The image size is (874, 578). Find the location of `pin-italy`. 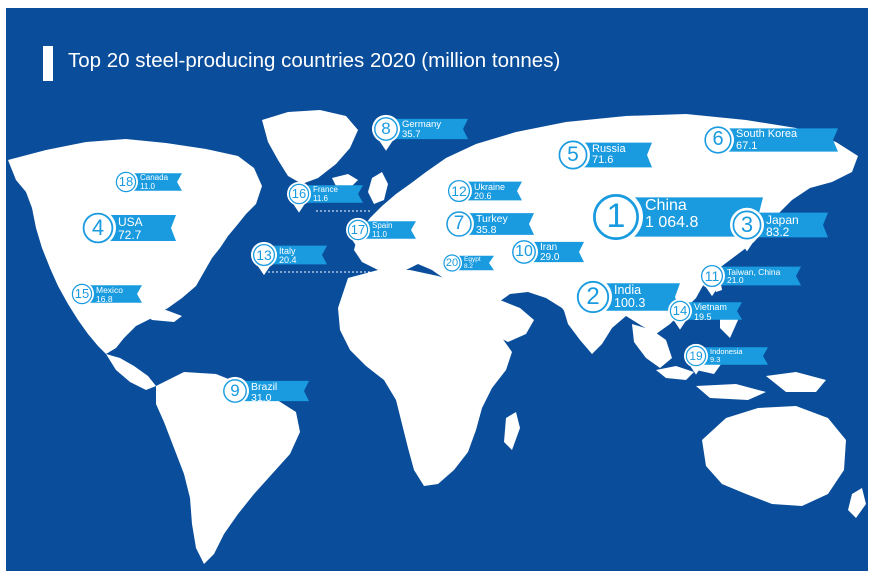

pin-italy is located at coordinates (289, 258).